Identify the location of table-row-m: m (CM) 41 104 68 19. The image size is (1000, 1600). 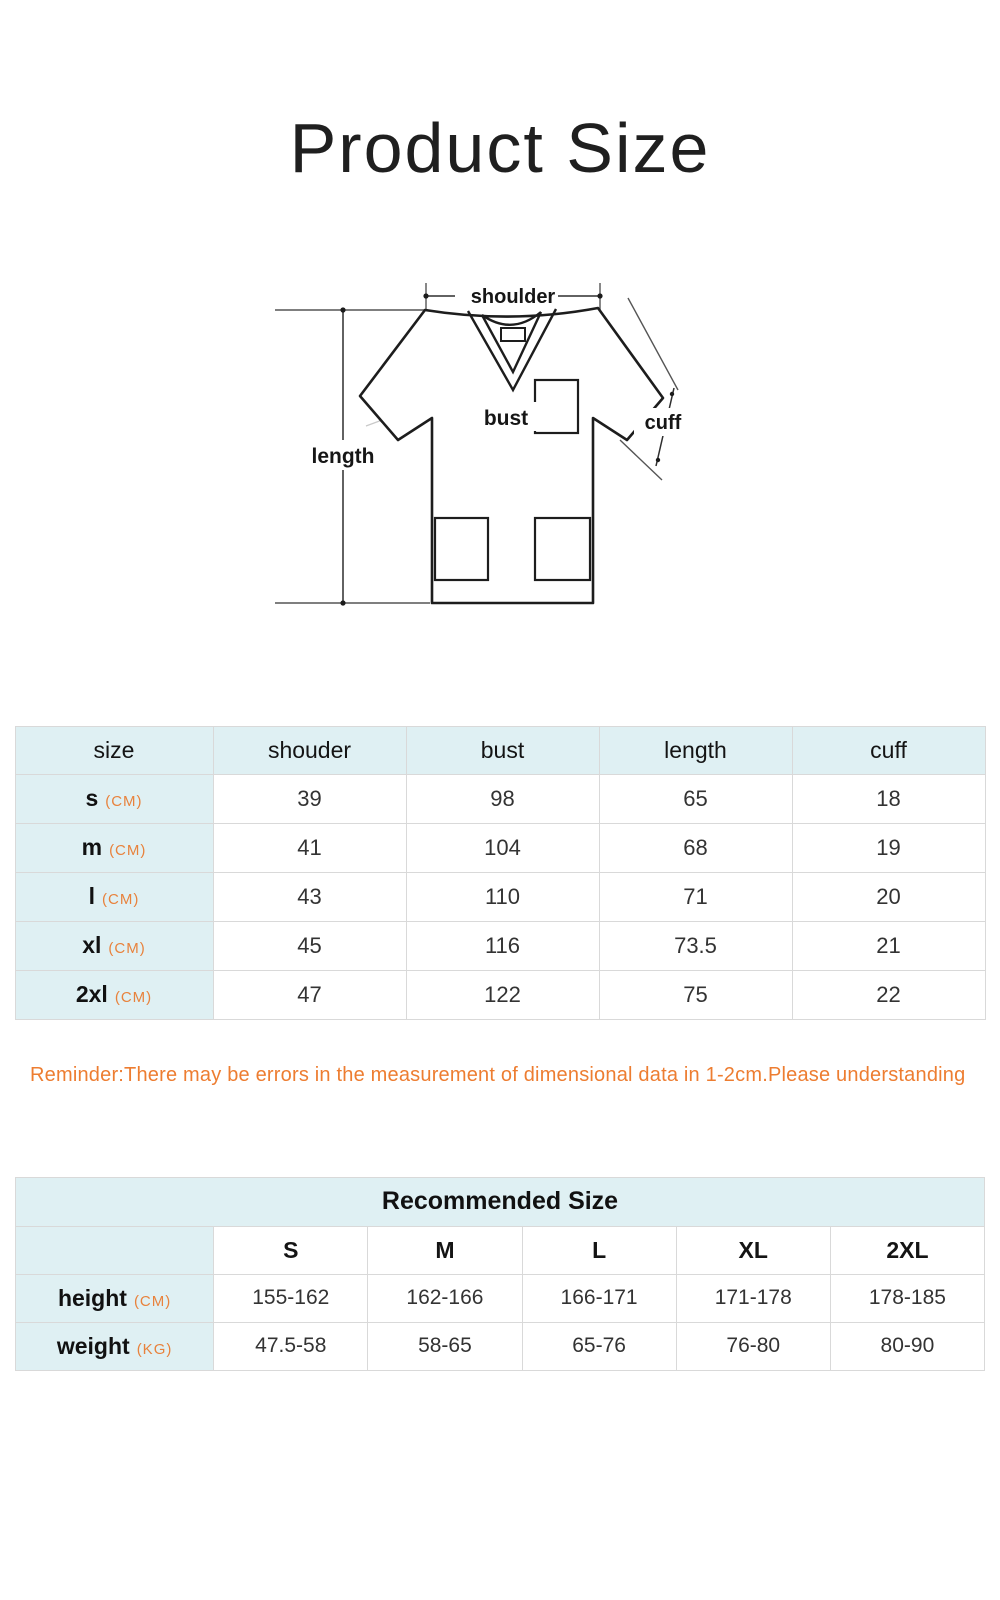
(500, 847).